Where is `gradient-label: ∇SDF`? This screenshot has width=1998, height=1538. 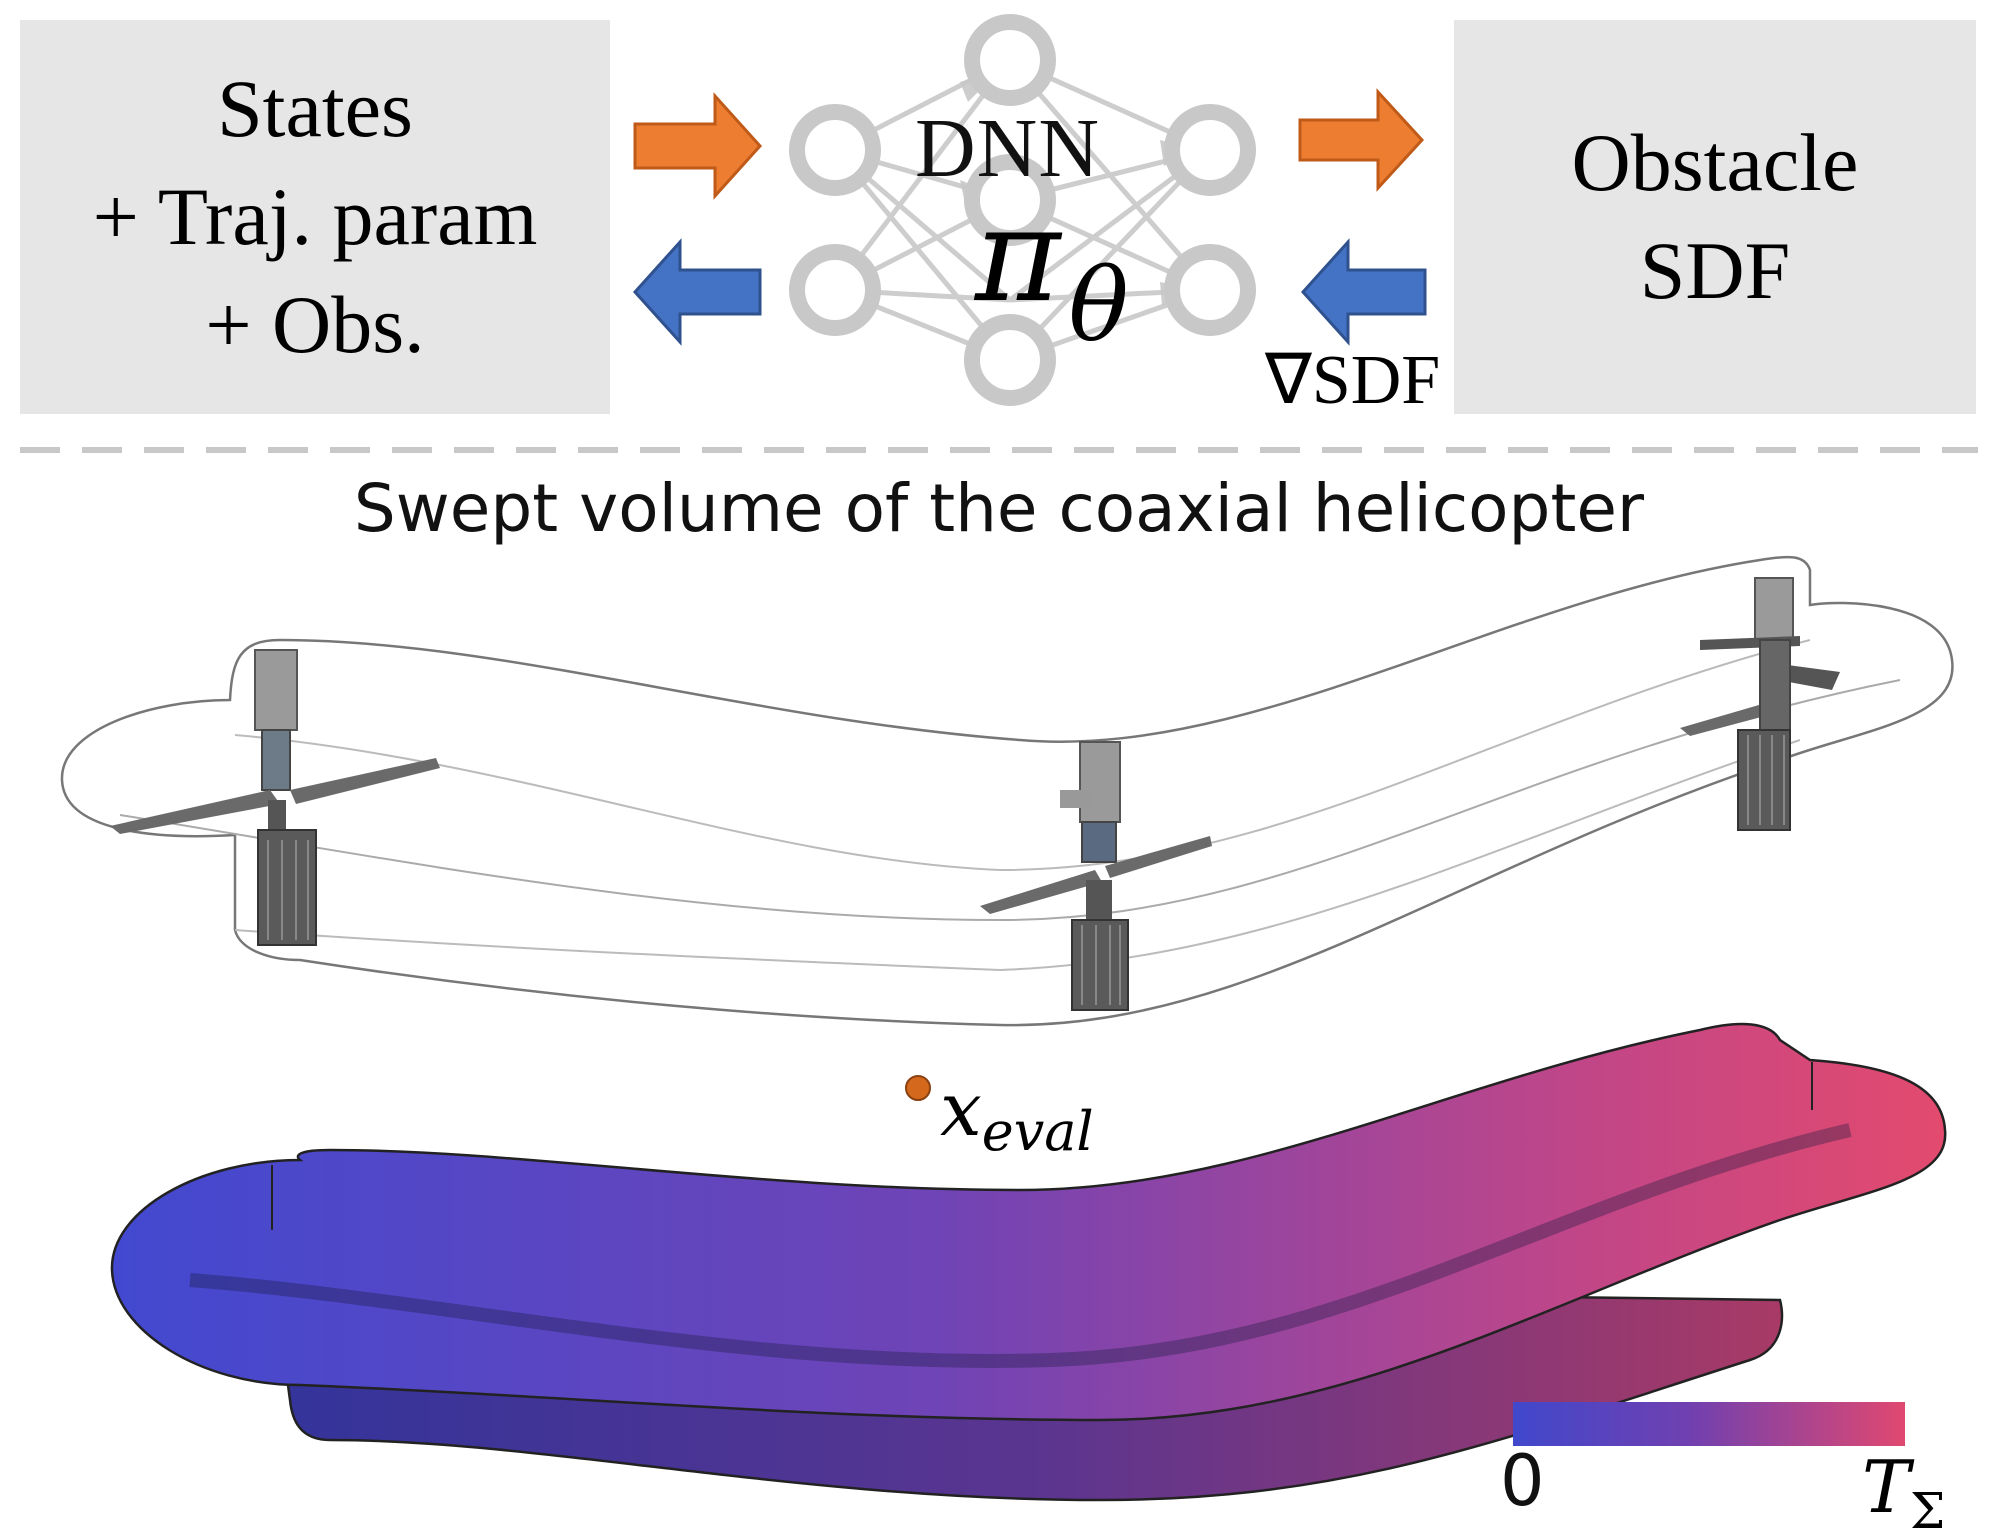
gradient-label: ∇SDF is located at coordinates (1353, 380).